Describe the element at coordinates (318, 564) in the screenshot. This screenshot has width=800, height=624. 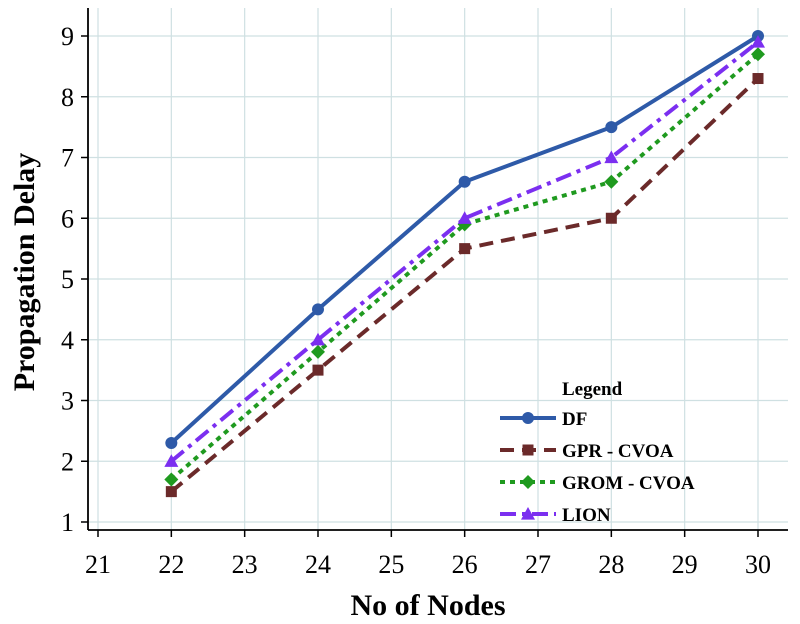
I see `x-tick-label: 24` at that location.